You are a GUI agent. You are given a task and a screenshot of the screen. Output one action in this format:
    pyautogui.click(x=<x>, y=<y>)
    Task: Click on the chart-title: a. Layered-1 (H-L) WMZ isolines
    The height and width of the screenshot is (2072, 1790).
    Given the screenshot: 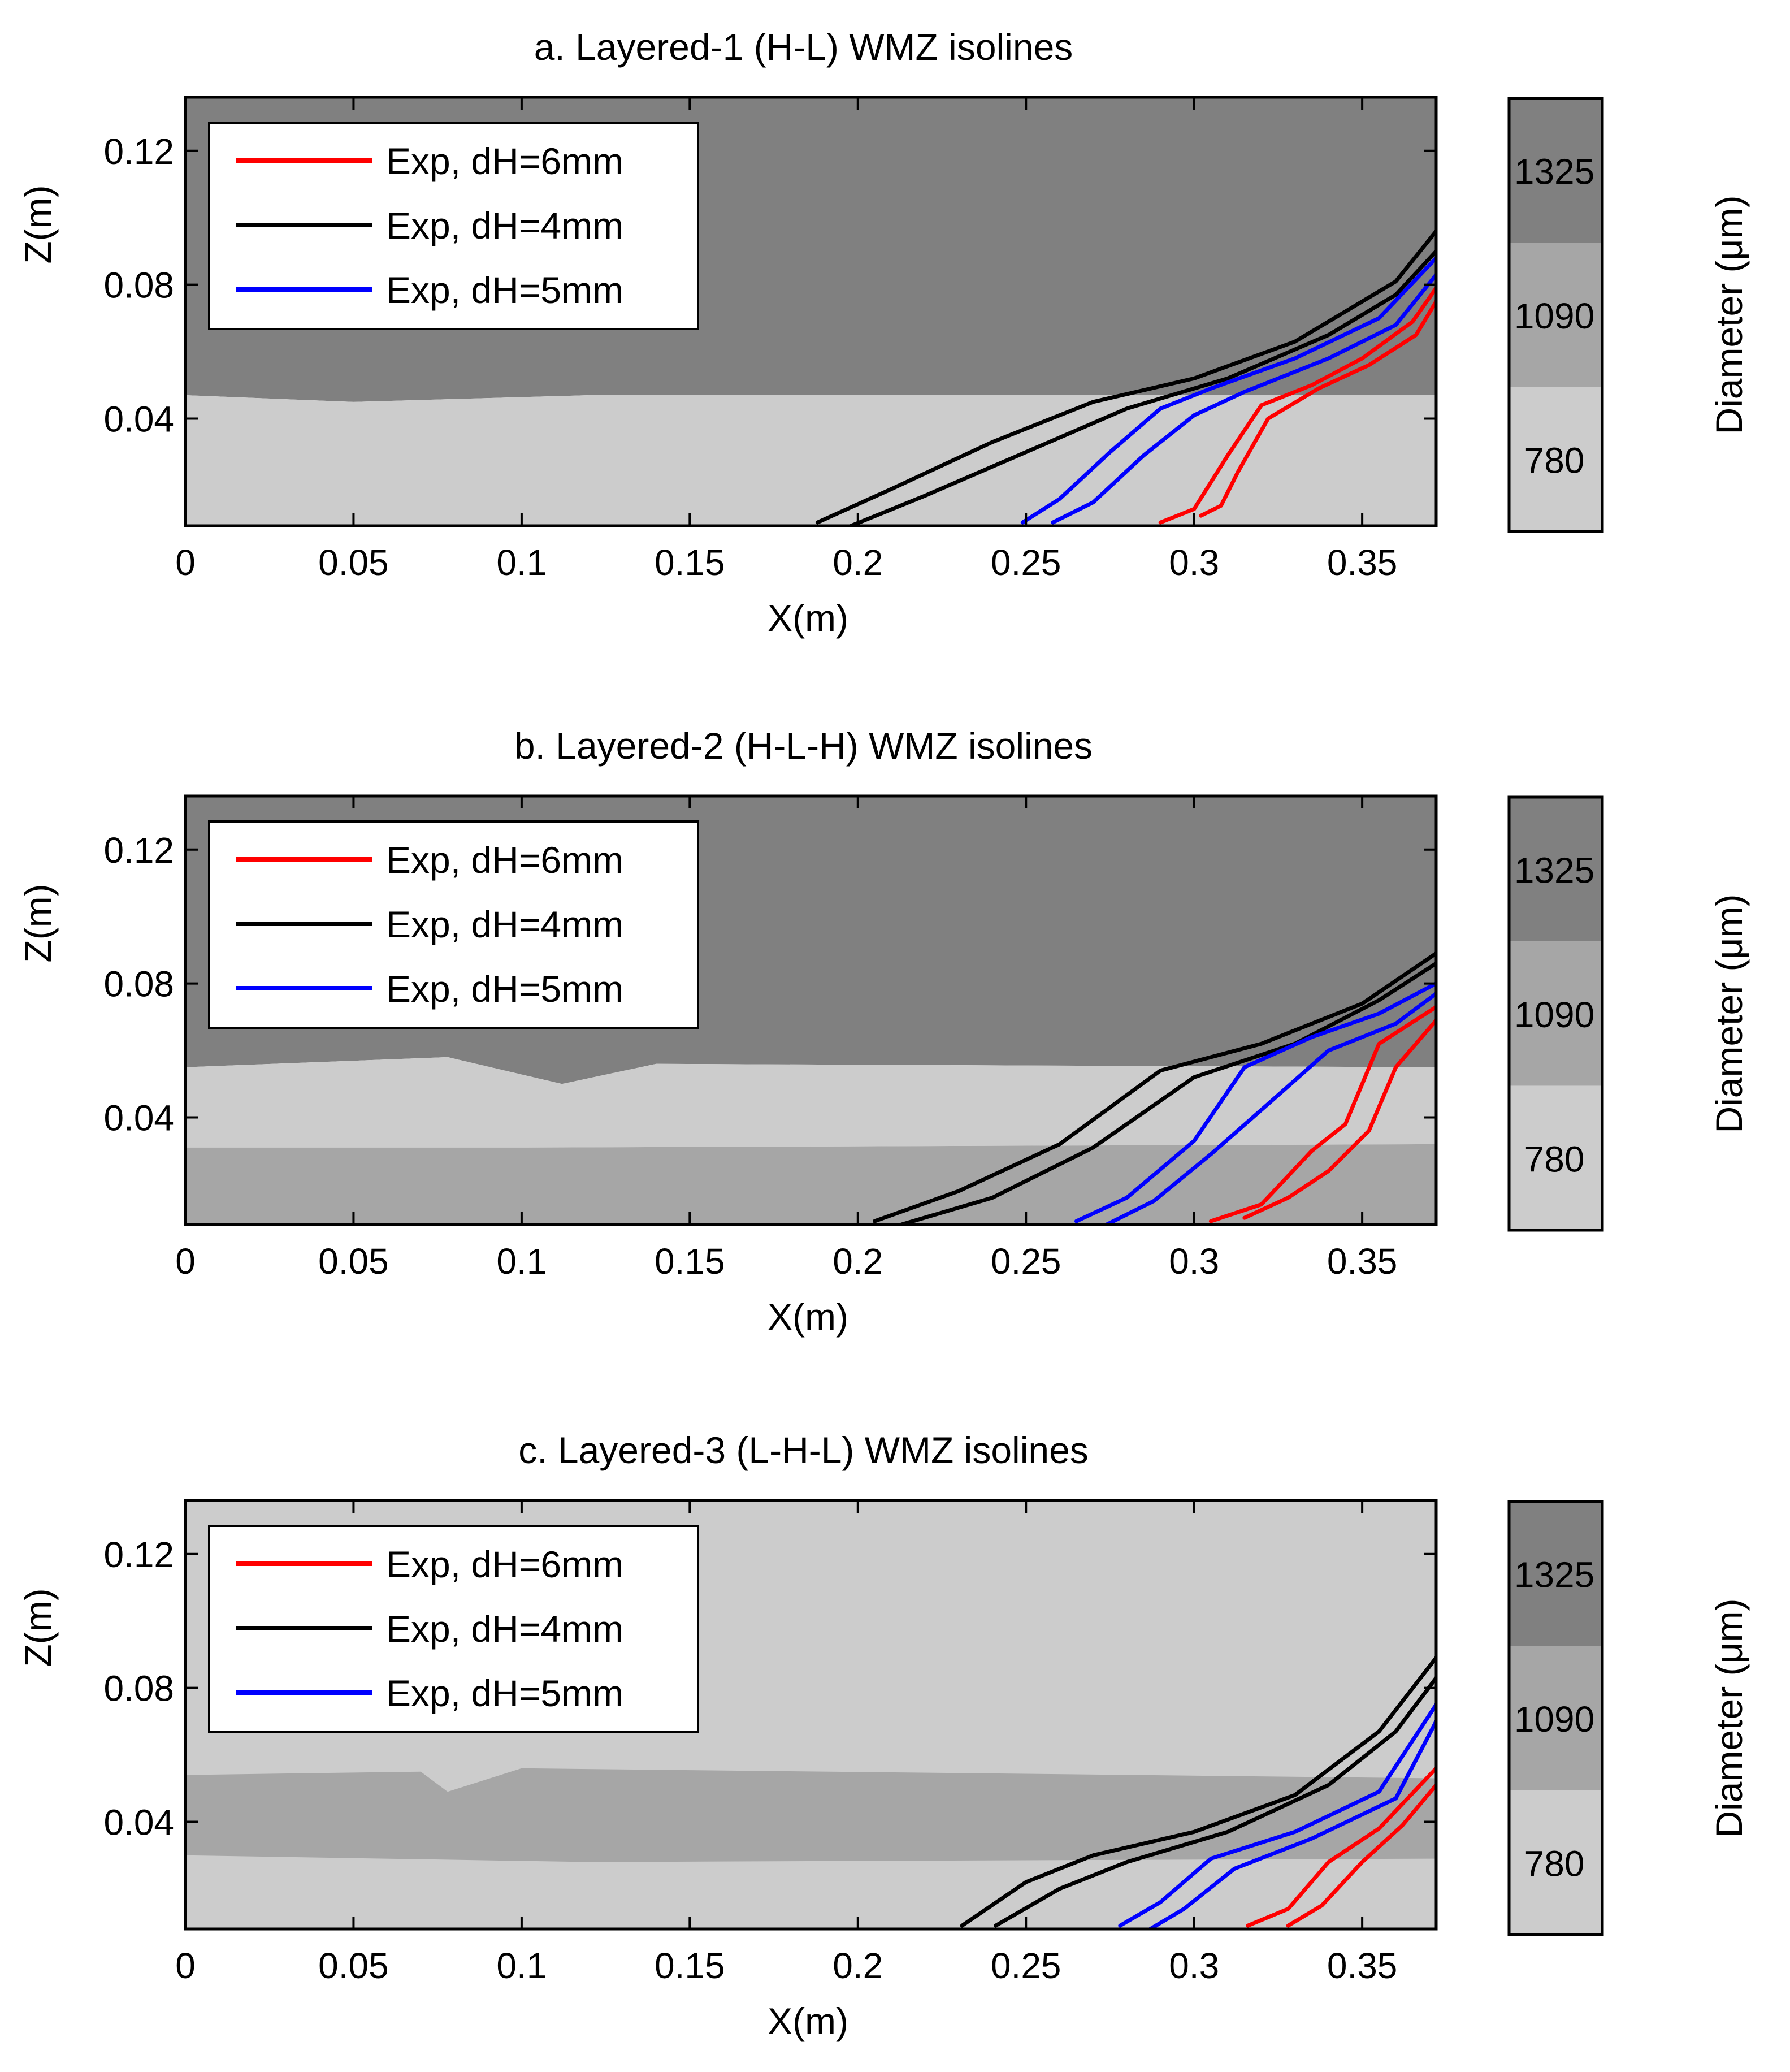 What is the action you would take?
    pyautogui.click(x=804, y=47)
    